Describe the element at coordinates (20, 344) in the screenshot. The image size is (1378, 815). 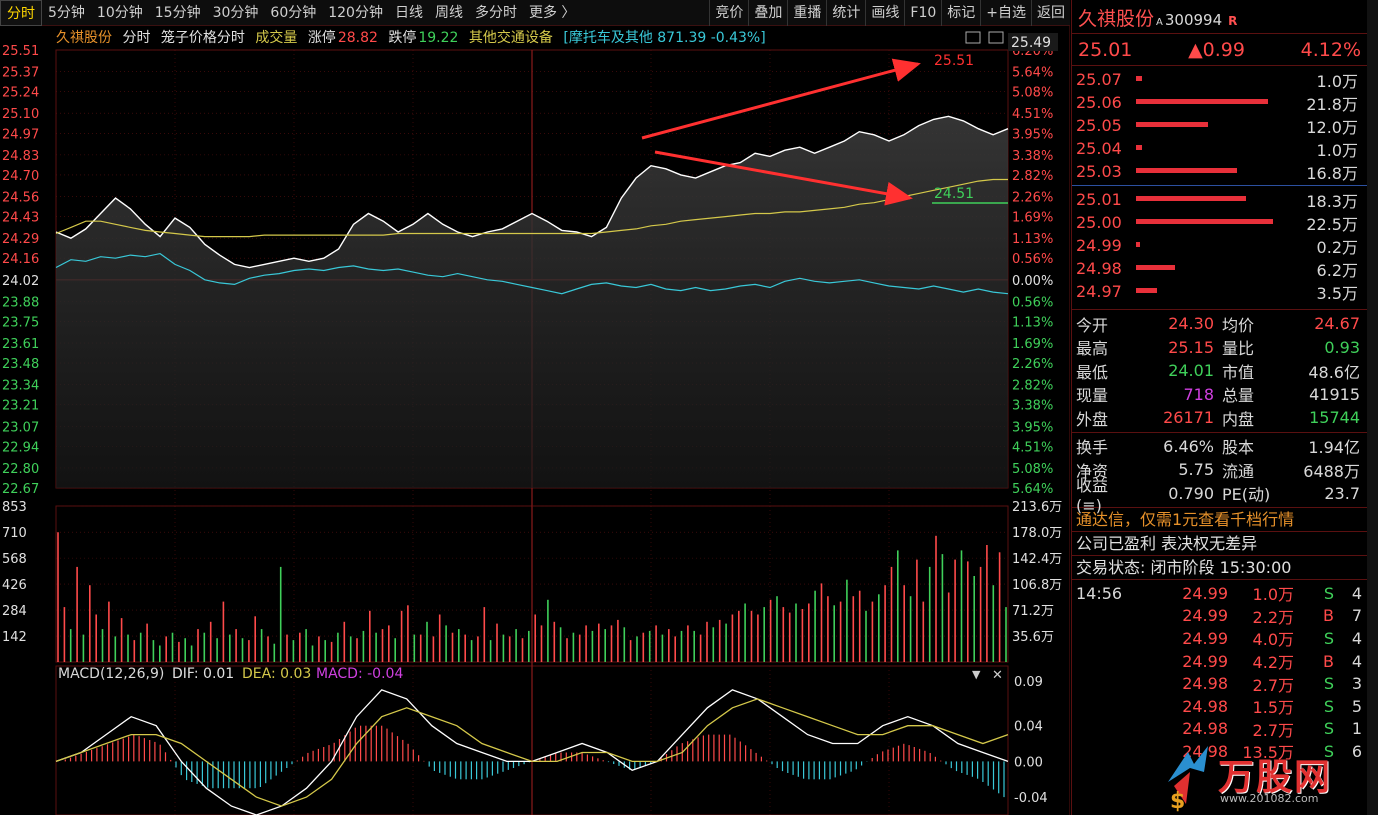
I see `price-axis-label: 23.61` at that location.